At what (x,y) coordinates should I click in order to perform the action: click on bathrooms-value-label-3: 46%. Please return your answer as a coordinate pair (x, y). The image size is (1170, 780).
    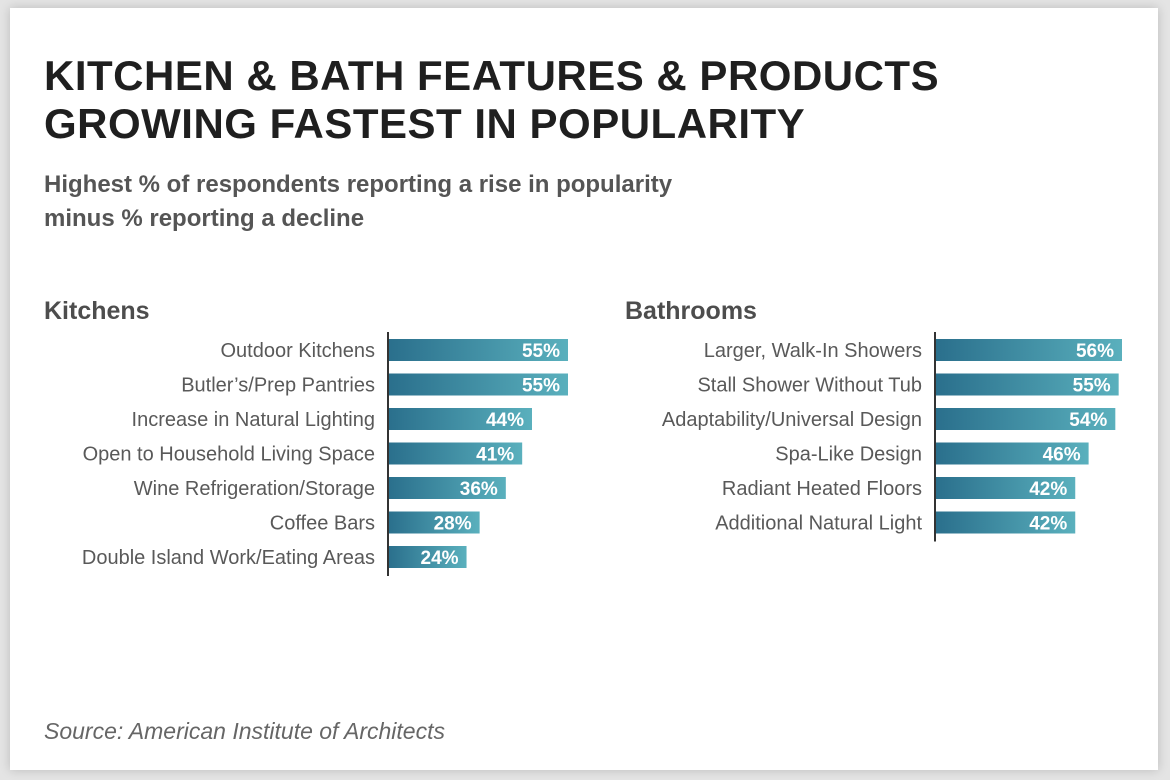
    Looking at the image, I should click on (1062, 455).